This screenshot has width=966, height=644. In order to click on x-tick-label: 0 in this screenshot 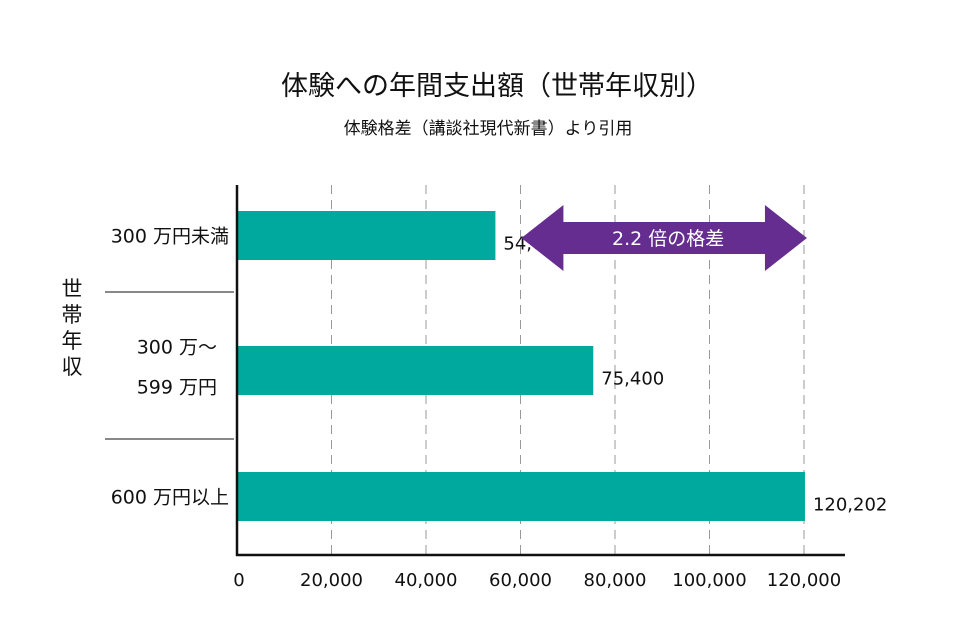, I will do `click(238, 580)`.